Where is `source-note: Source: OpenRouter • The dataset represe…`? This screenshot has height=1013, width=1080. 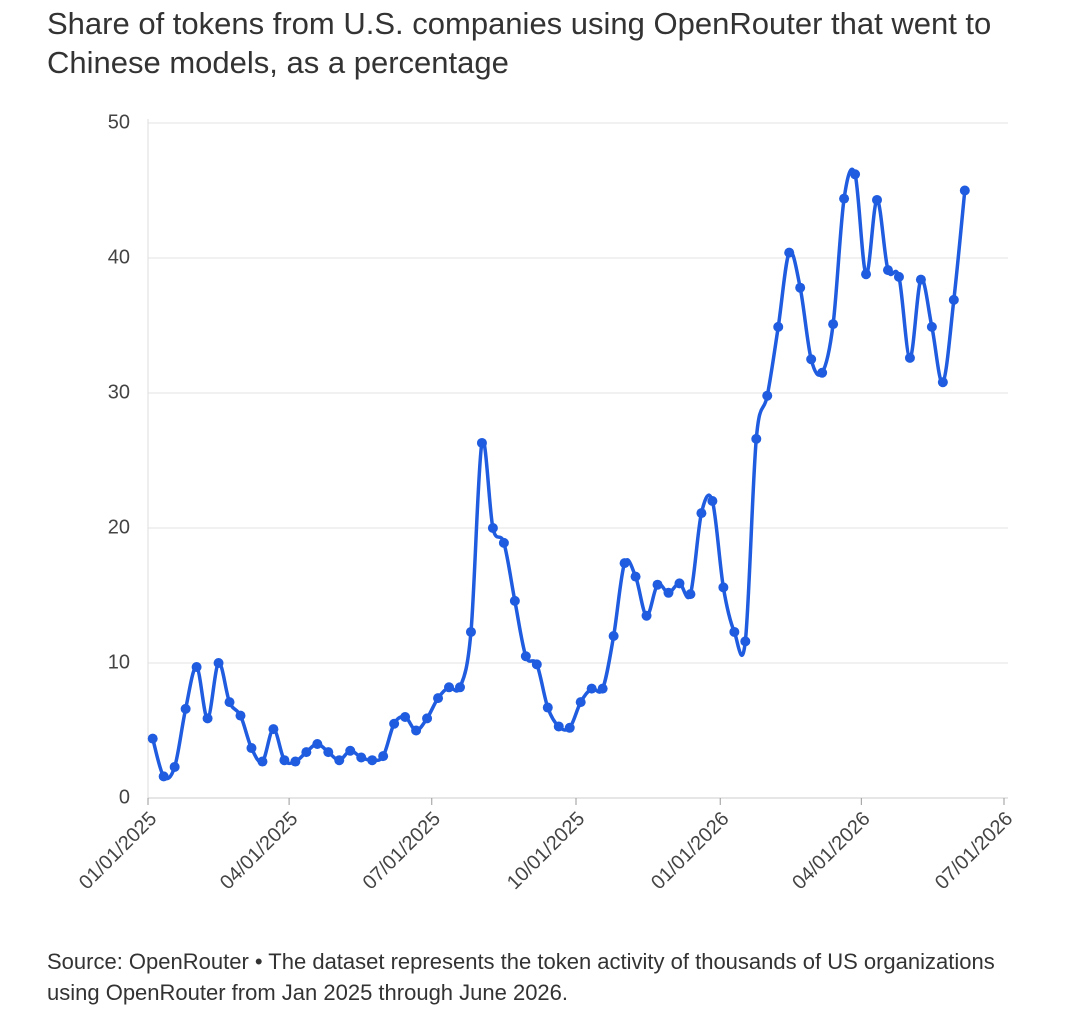
source-note: Source: OpenRouter • The dataset represe… is located at coordinates (521, 977).